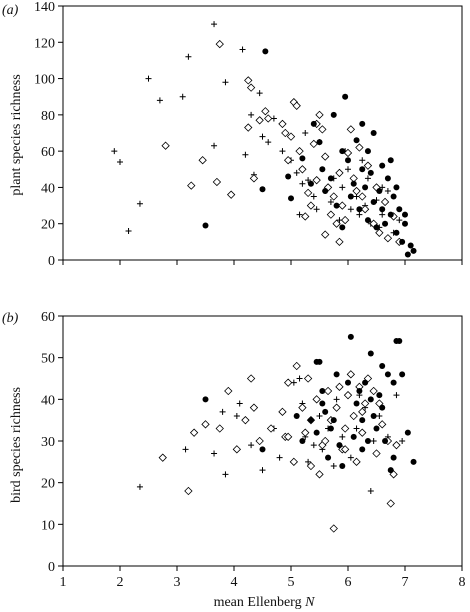 This screenshot has width=470, height=612. I want to click on panel-a-label: (a), so click(10, 10).